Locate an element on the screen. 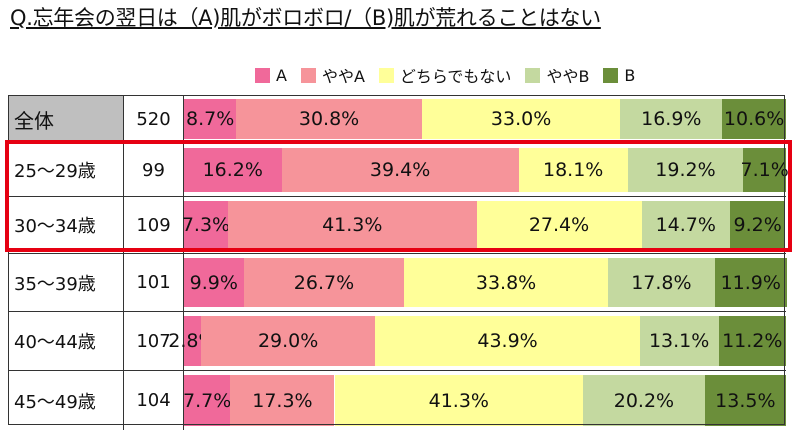 The image size is (798, 434). legend-item: A is located at coordinates (271, 75).